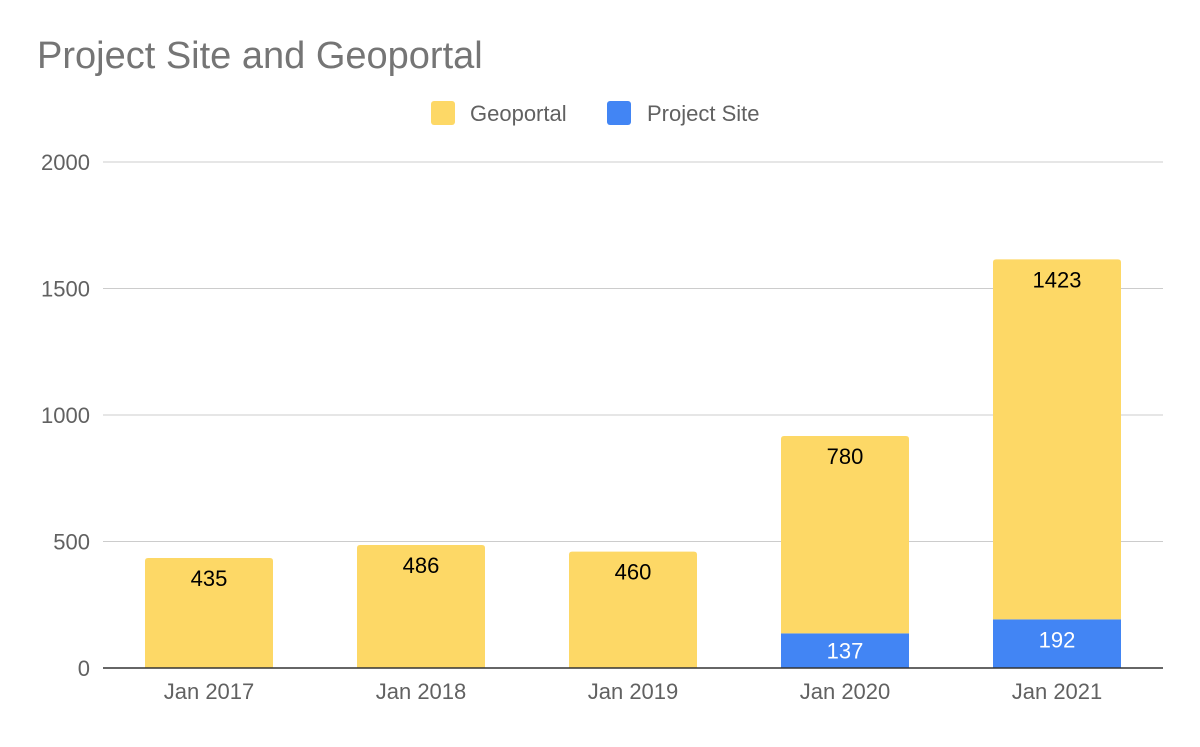 This screenshot has width=1200, height=747. I want to click on y-tick-label: 500, so click(71, 542).